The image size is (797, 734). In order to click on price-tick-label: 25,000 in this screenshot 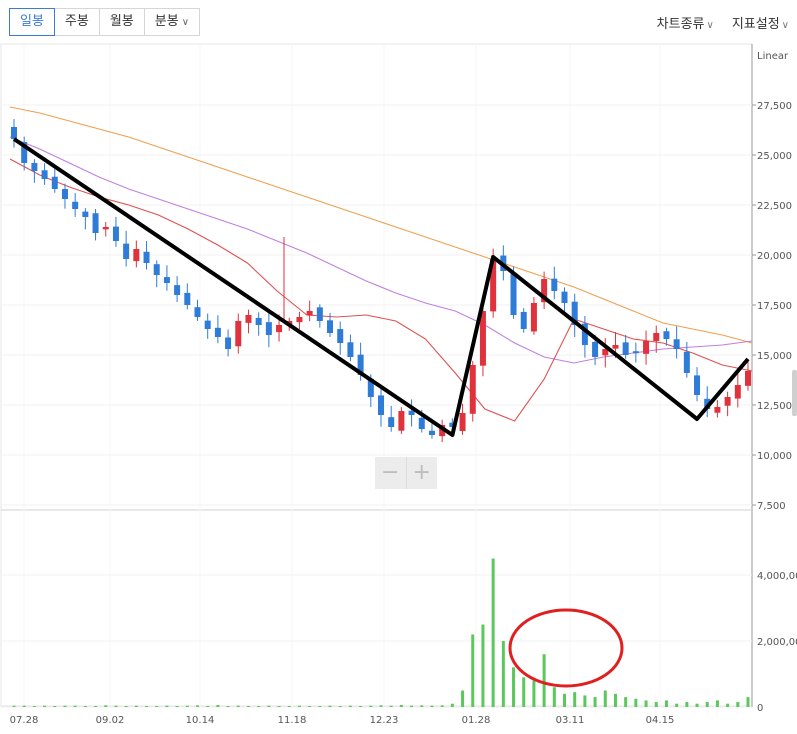, I will do `click(774, 156)`.